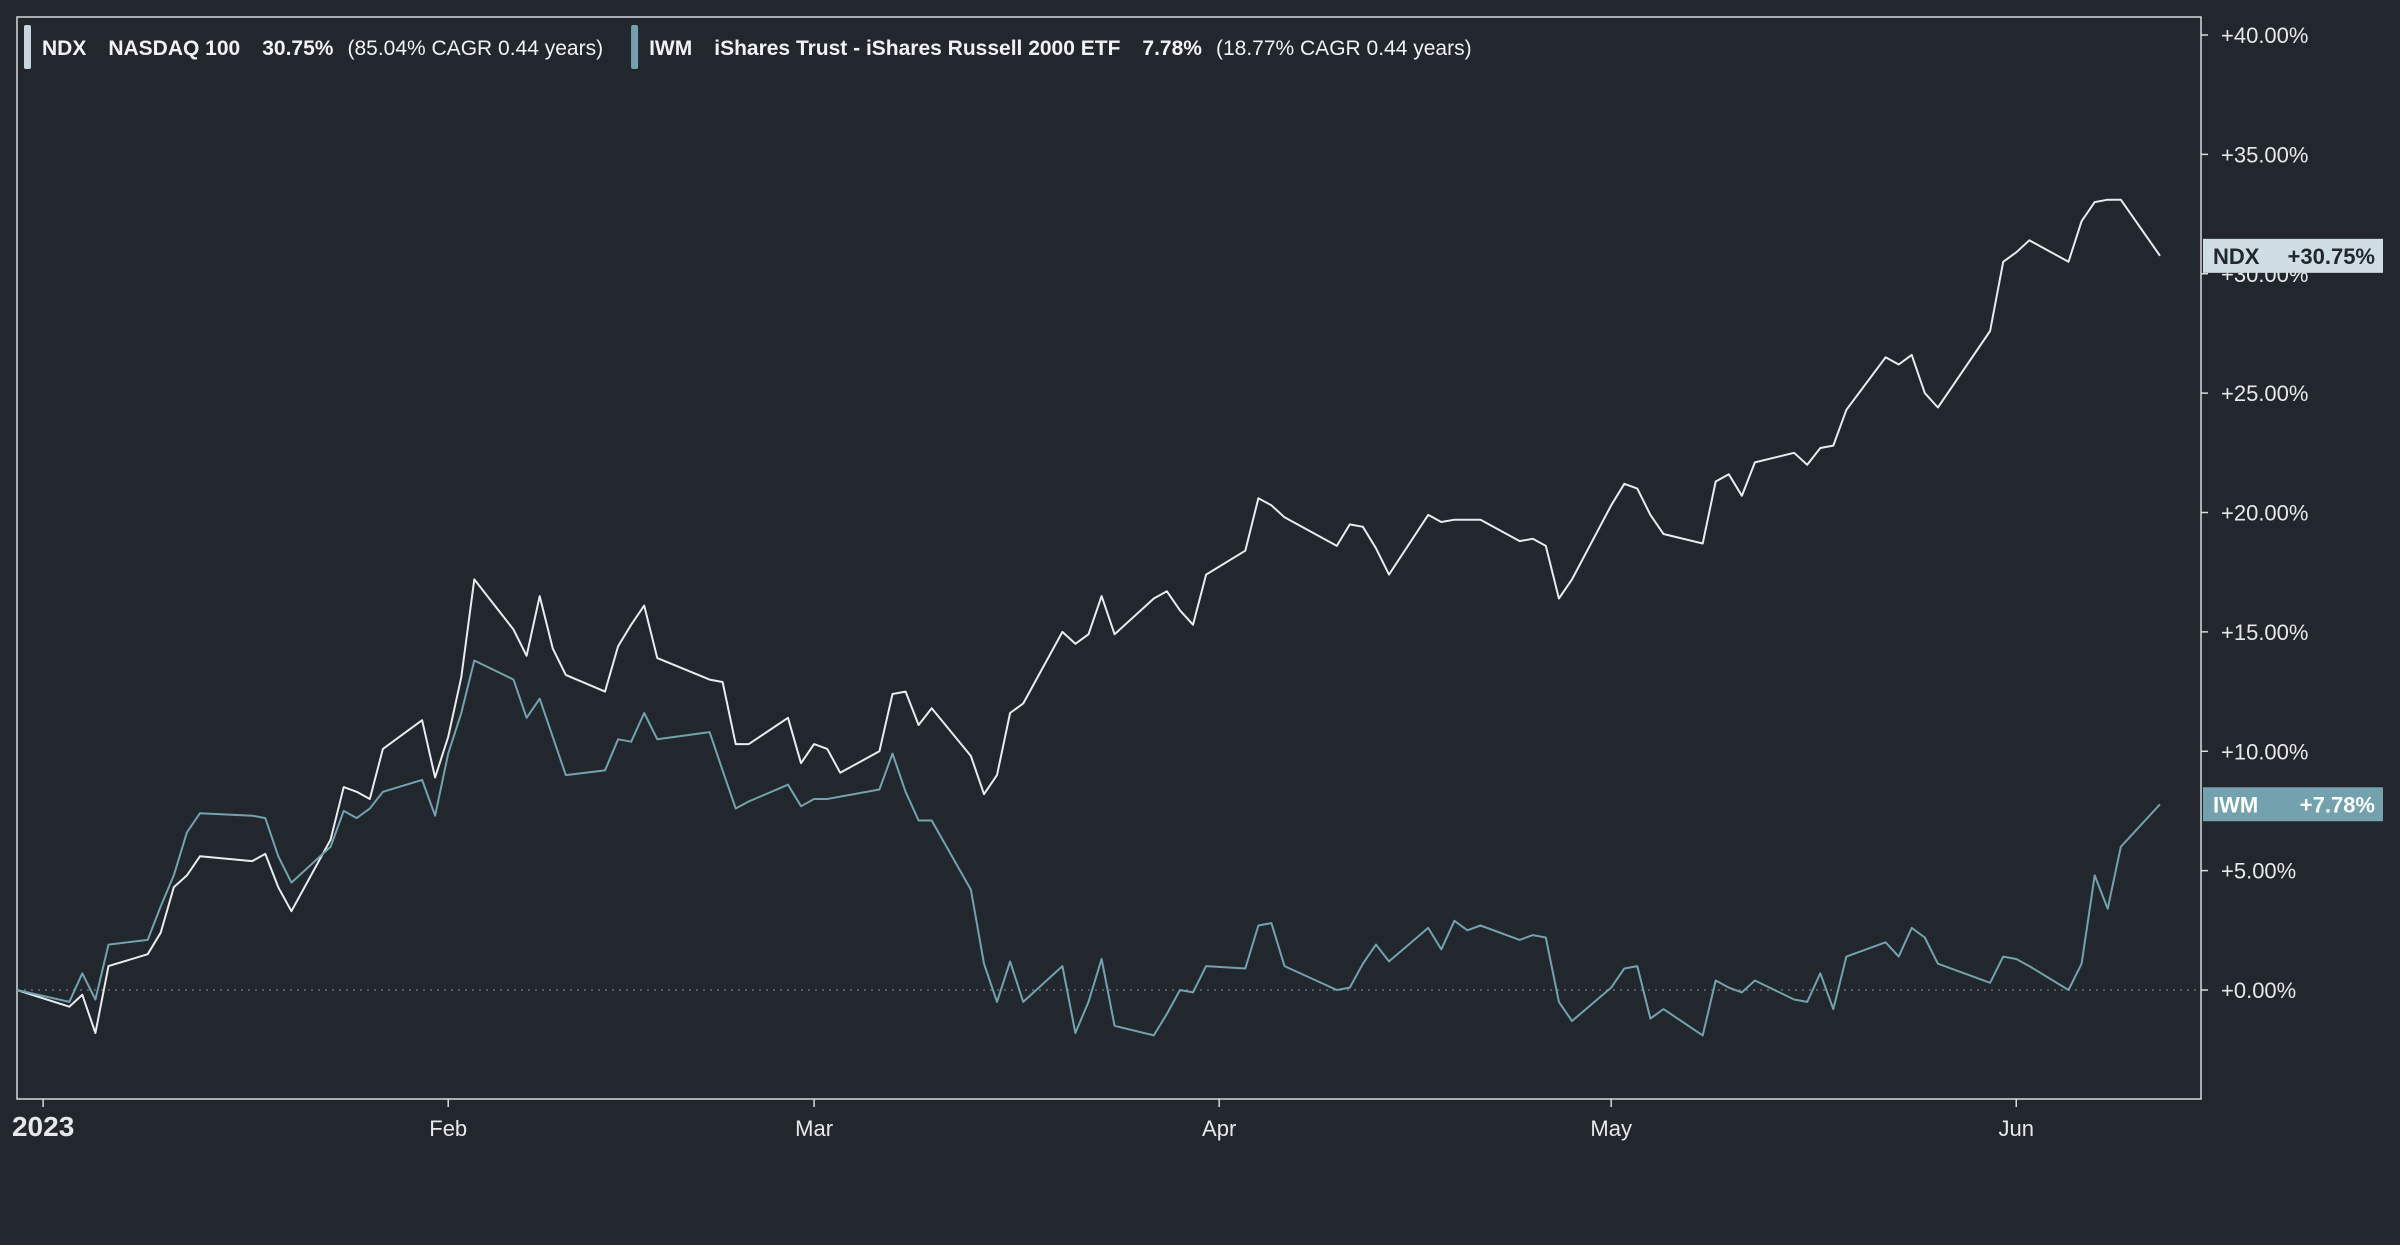 This screenshot has width=2400, height=1245. I want to click on legend-cagr: (18.77% CAGR 0.44 years), so click(1344, 48).